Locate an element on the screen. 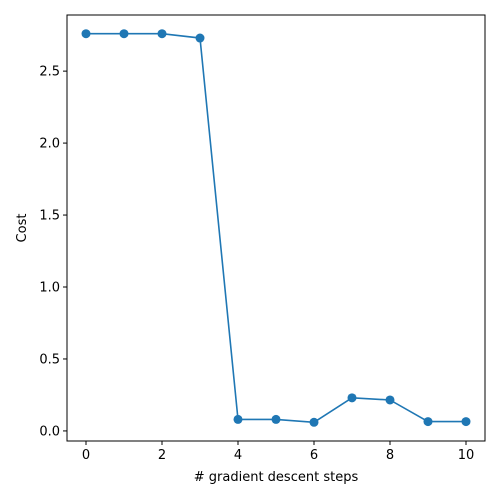  x-tick-label: 4 is located at coordinates (238, 455).